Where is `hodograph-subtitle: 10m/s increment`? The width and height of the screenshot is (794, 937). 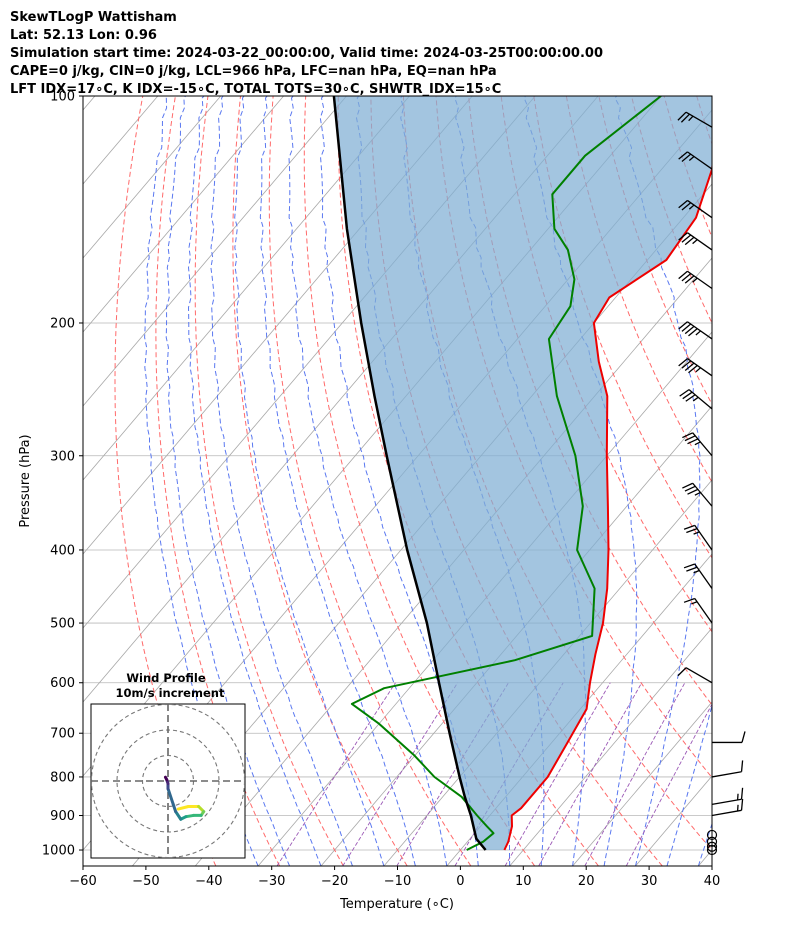 hodograph-subtitle: 10m/s increment is located at coordinates (170, 693).